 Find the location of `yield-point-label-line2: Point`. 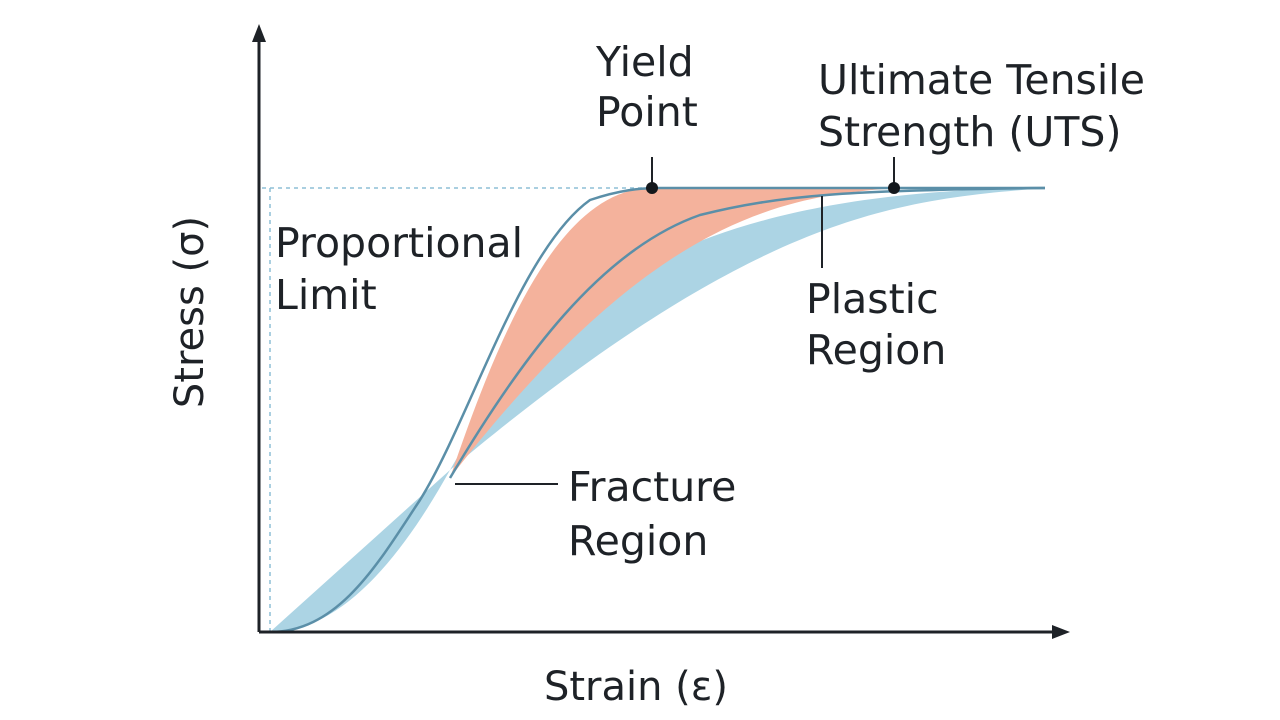

yield-point-label-line2: Point is located at coordinates (647, 112).